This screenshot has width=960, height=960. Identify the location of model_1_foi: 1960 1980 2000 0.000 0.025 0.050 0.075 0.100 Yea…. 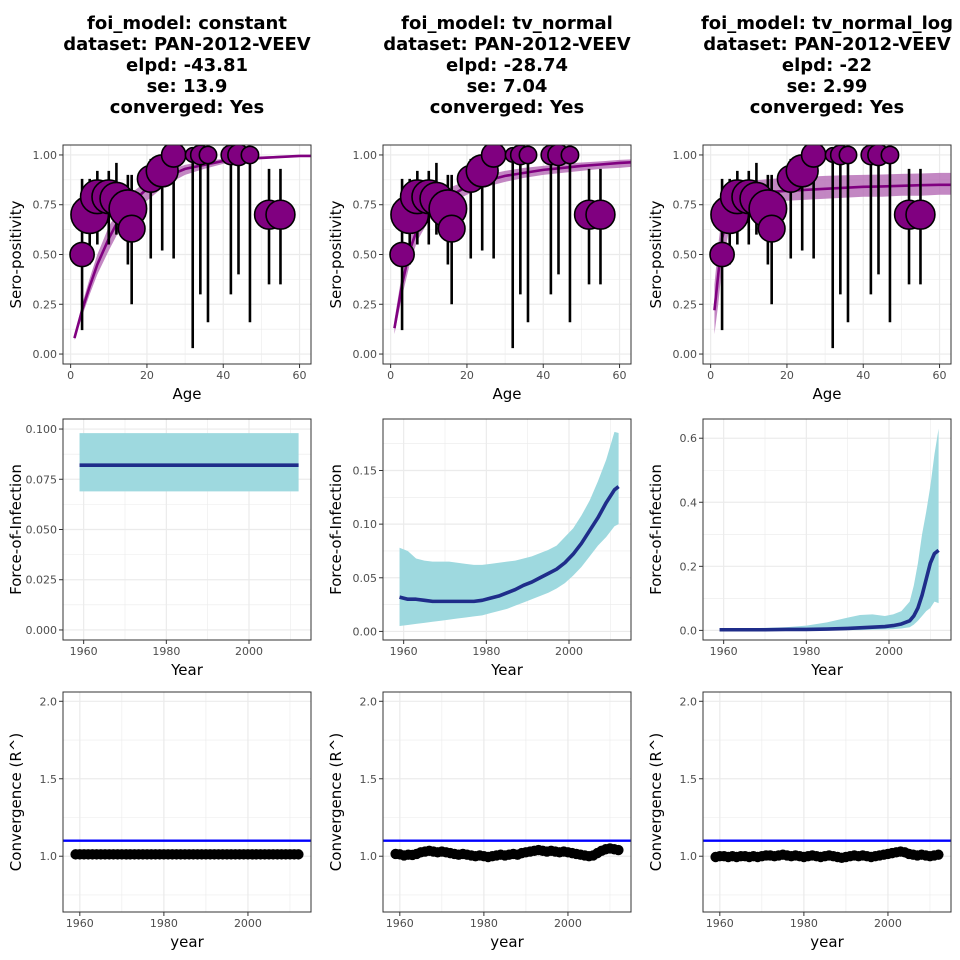
(159, 548).